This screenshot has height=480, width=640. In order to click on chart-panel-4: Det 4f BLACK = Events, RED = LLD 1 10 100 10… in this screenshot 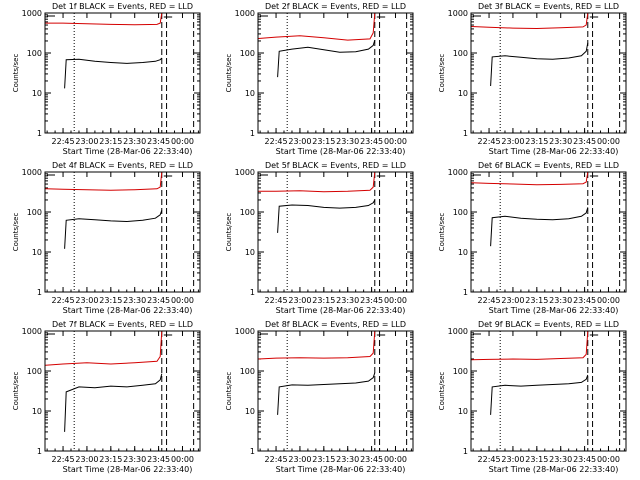, I will do `click(106, 238)`.